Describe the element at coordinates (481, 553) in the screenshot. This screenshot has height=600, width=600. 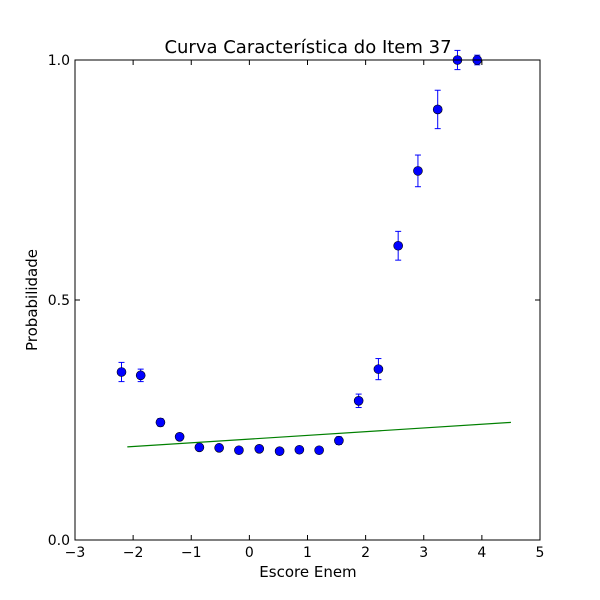
I see `x-tick-label: 4` at that location.